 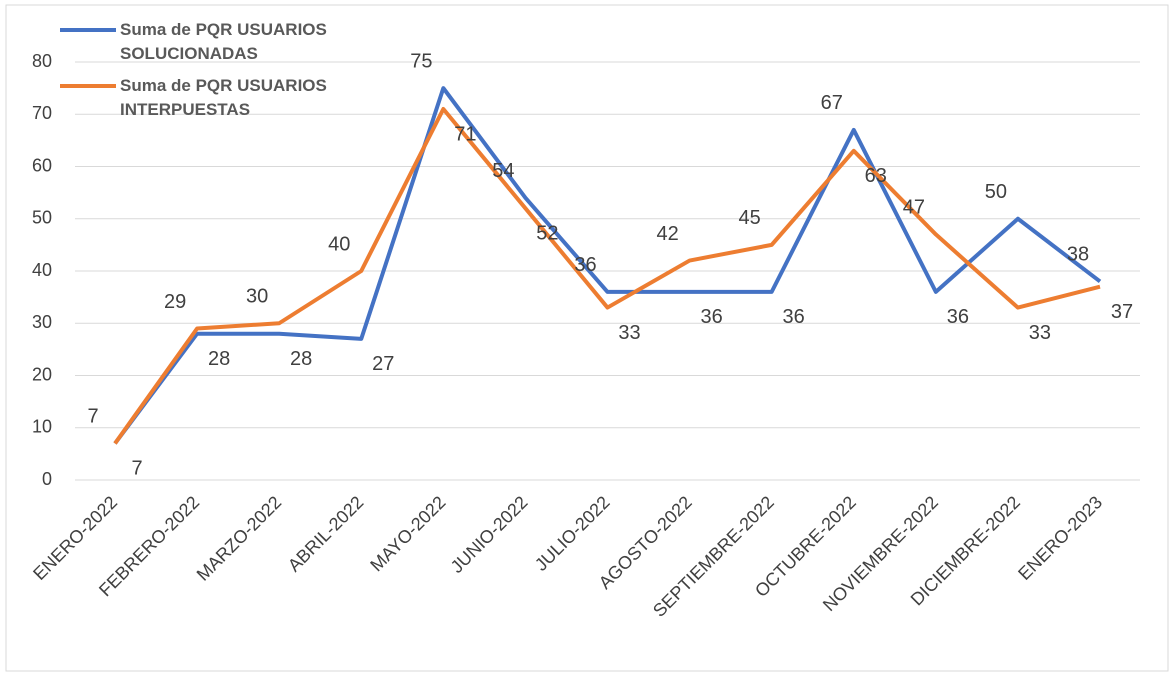 What do you see at coordinates (257, 297) in the screenshot?
I see `data-label: 30` at bounding box center [257, 297].